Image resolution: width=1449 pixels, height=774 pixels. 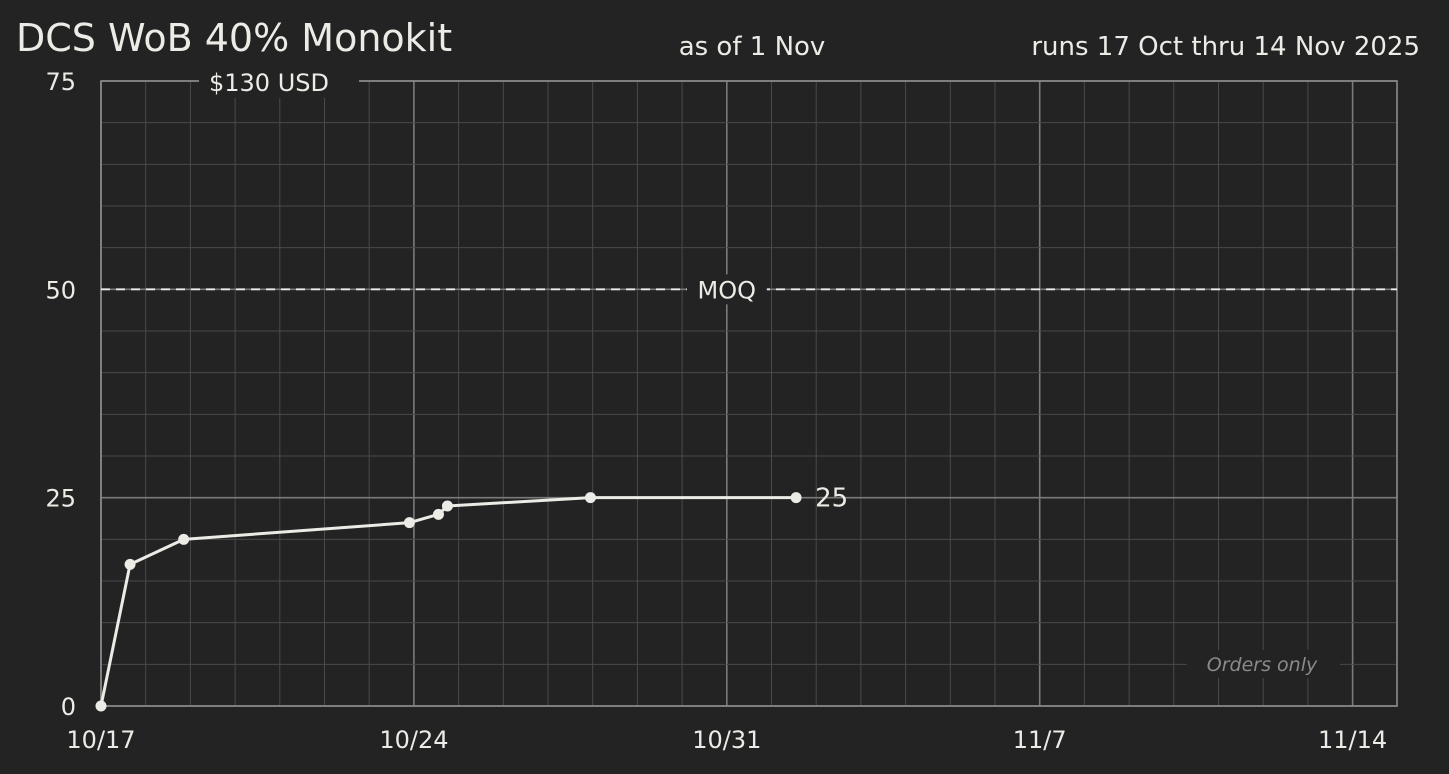 I want to click on x-tick-label: 10/31, so click(x=726, y=740).